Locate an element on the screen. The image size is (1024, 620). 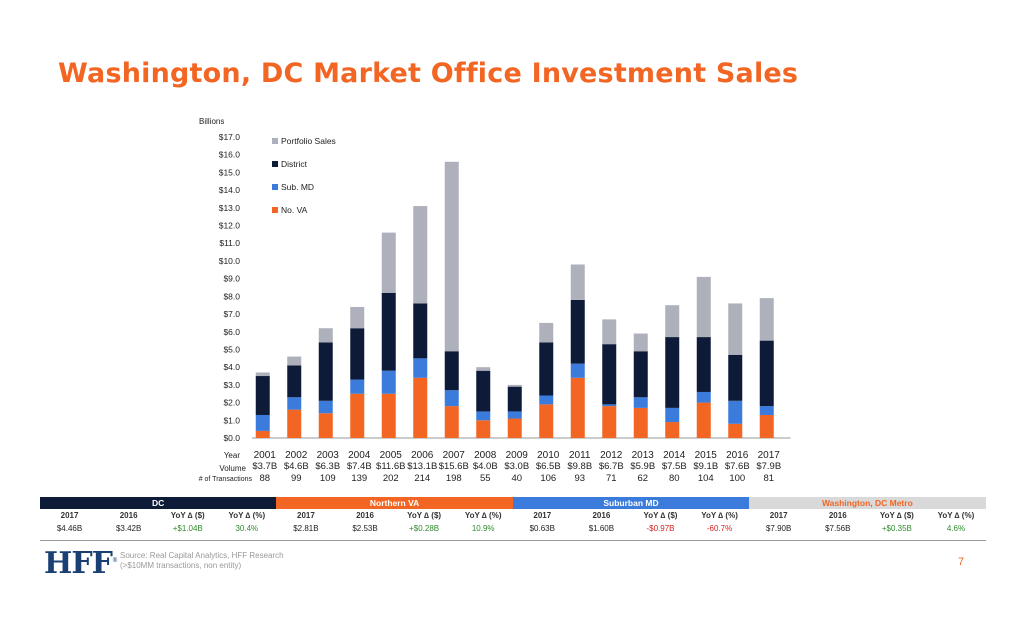
volume-label: $7.9B is located at coordinates (768, 466).